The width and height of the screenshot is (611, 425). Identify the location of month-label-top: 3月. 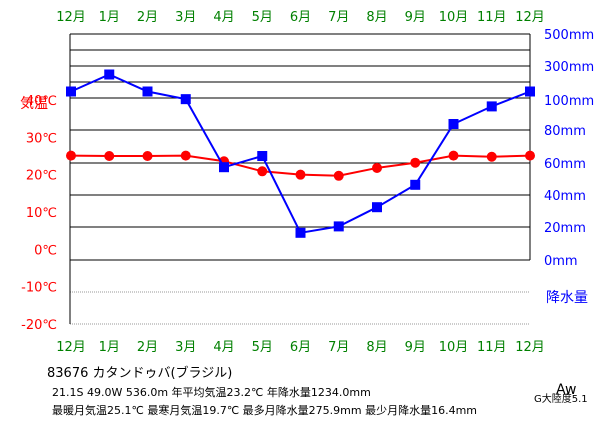
(185, 17).